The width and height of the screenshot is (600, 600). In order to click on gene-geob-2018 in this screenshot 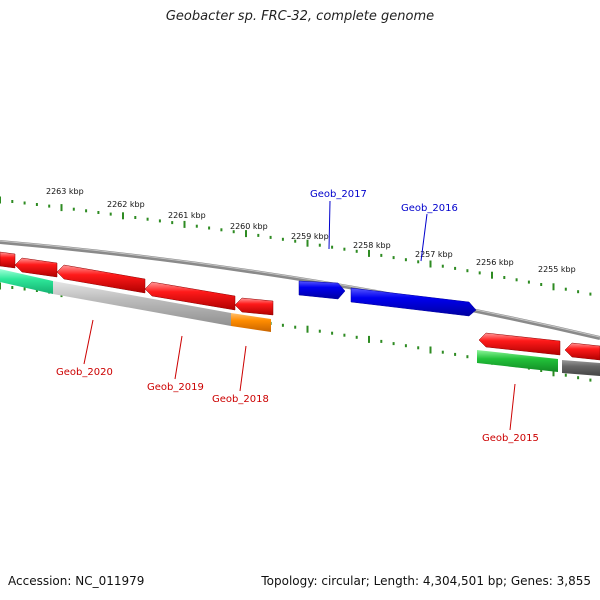, I will do `click(254, 306)`.